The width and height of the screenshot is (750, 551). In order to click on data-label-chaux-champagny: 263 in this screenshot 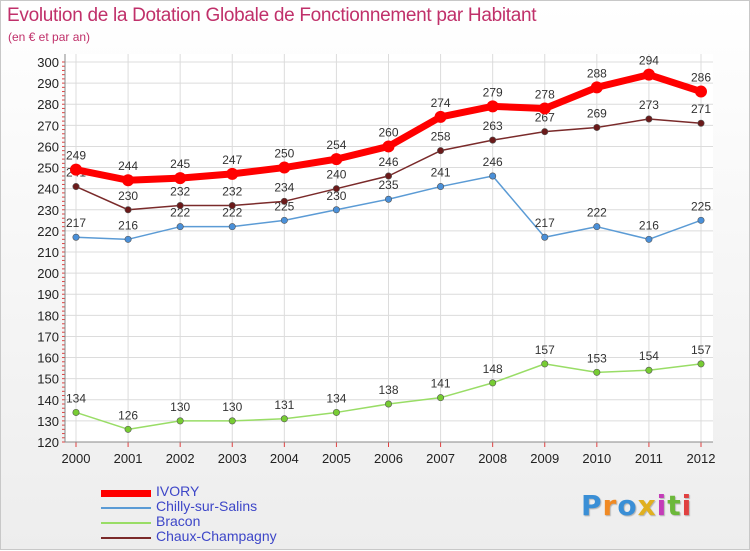, I will do `click(493, 126)`.